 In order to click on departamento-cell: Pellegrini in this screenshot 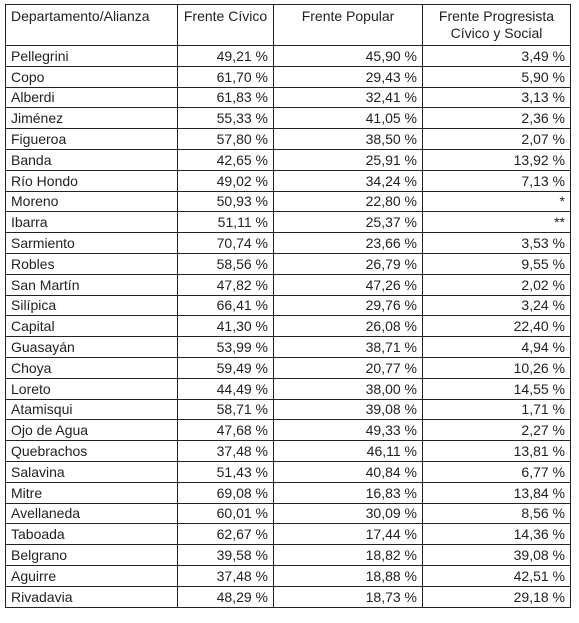, I will do `click(91, 56)`.